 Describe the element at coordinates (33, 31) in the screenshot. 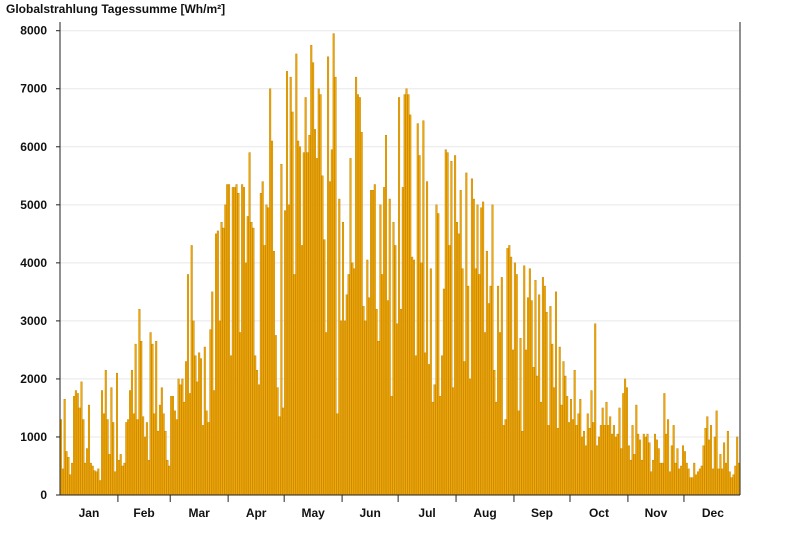

I see `y-tick-label: 8000` at that location.